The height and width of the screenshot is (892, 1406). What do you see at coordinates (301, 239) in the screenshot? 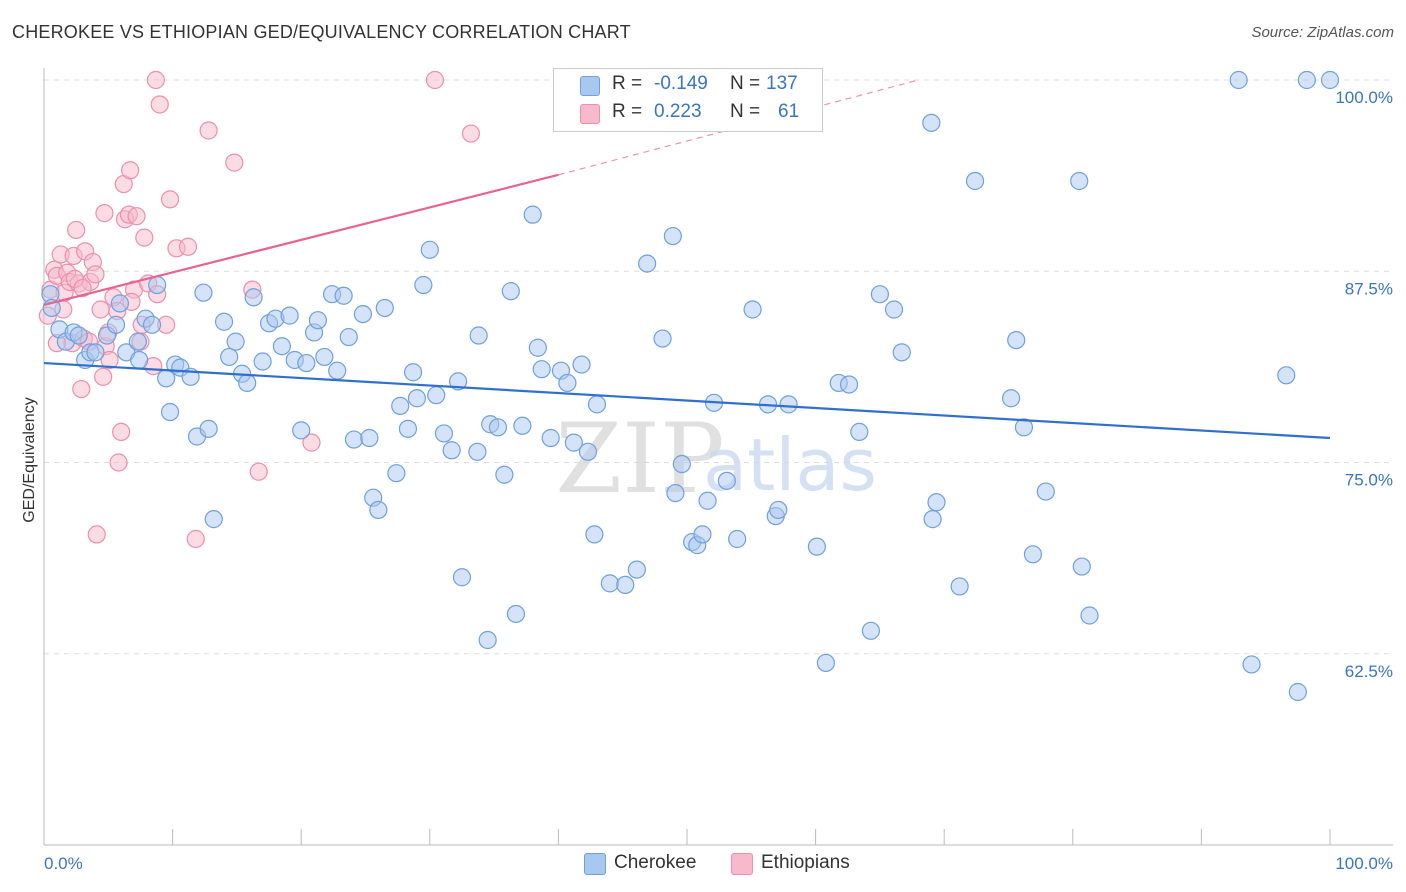
I see `ethiopians-trend-line` at bounding box center [301, 239].